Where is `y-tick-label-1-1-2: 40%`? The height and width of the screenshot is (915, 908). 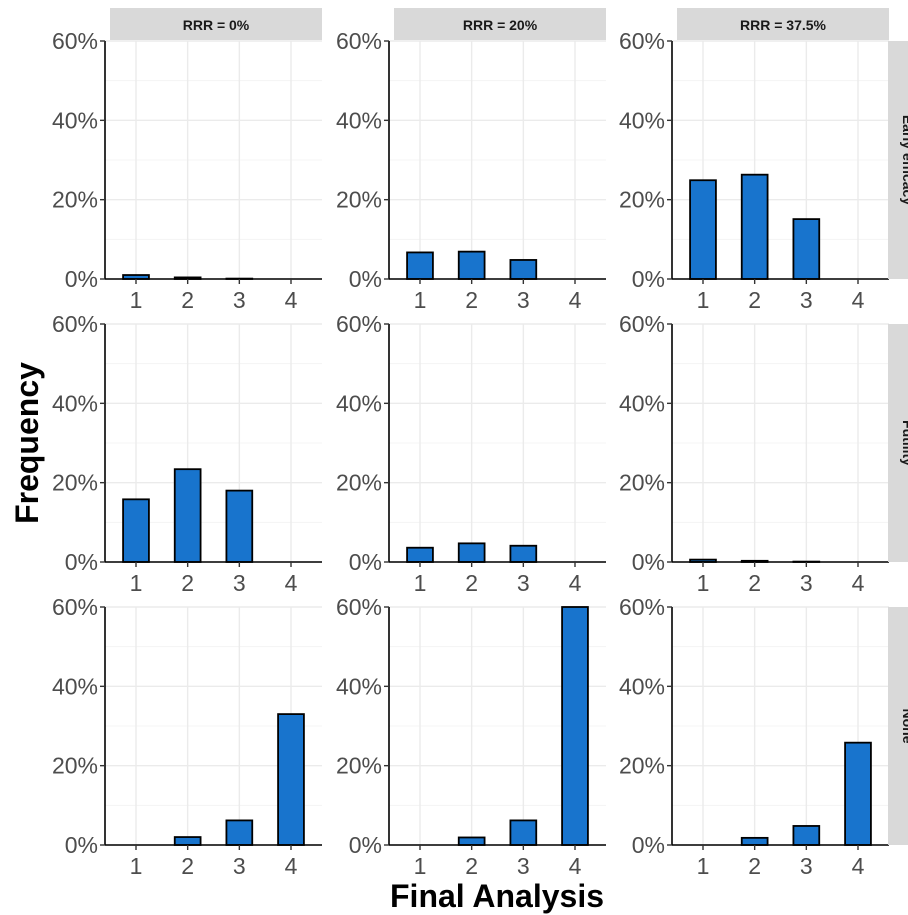 y-tick-label-1-1-2: 40% is located at coordinates (359, 403).